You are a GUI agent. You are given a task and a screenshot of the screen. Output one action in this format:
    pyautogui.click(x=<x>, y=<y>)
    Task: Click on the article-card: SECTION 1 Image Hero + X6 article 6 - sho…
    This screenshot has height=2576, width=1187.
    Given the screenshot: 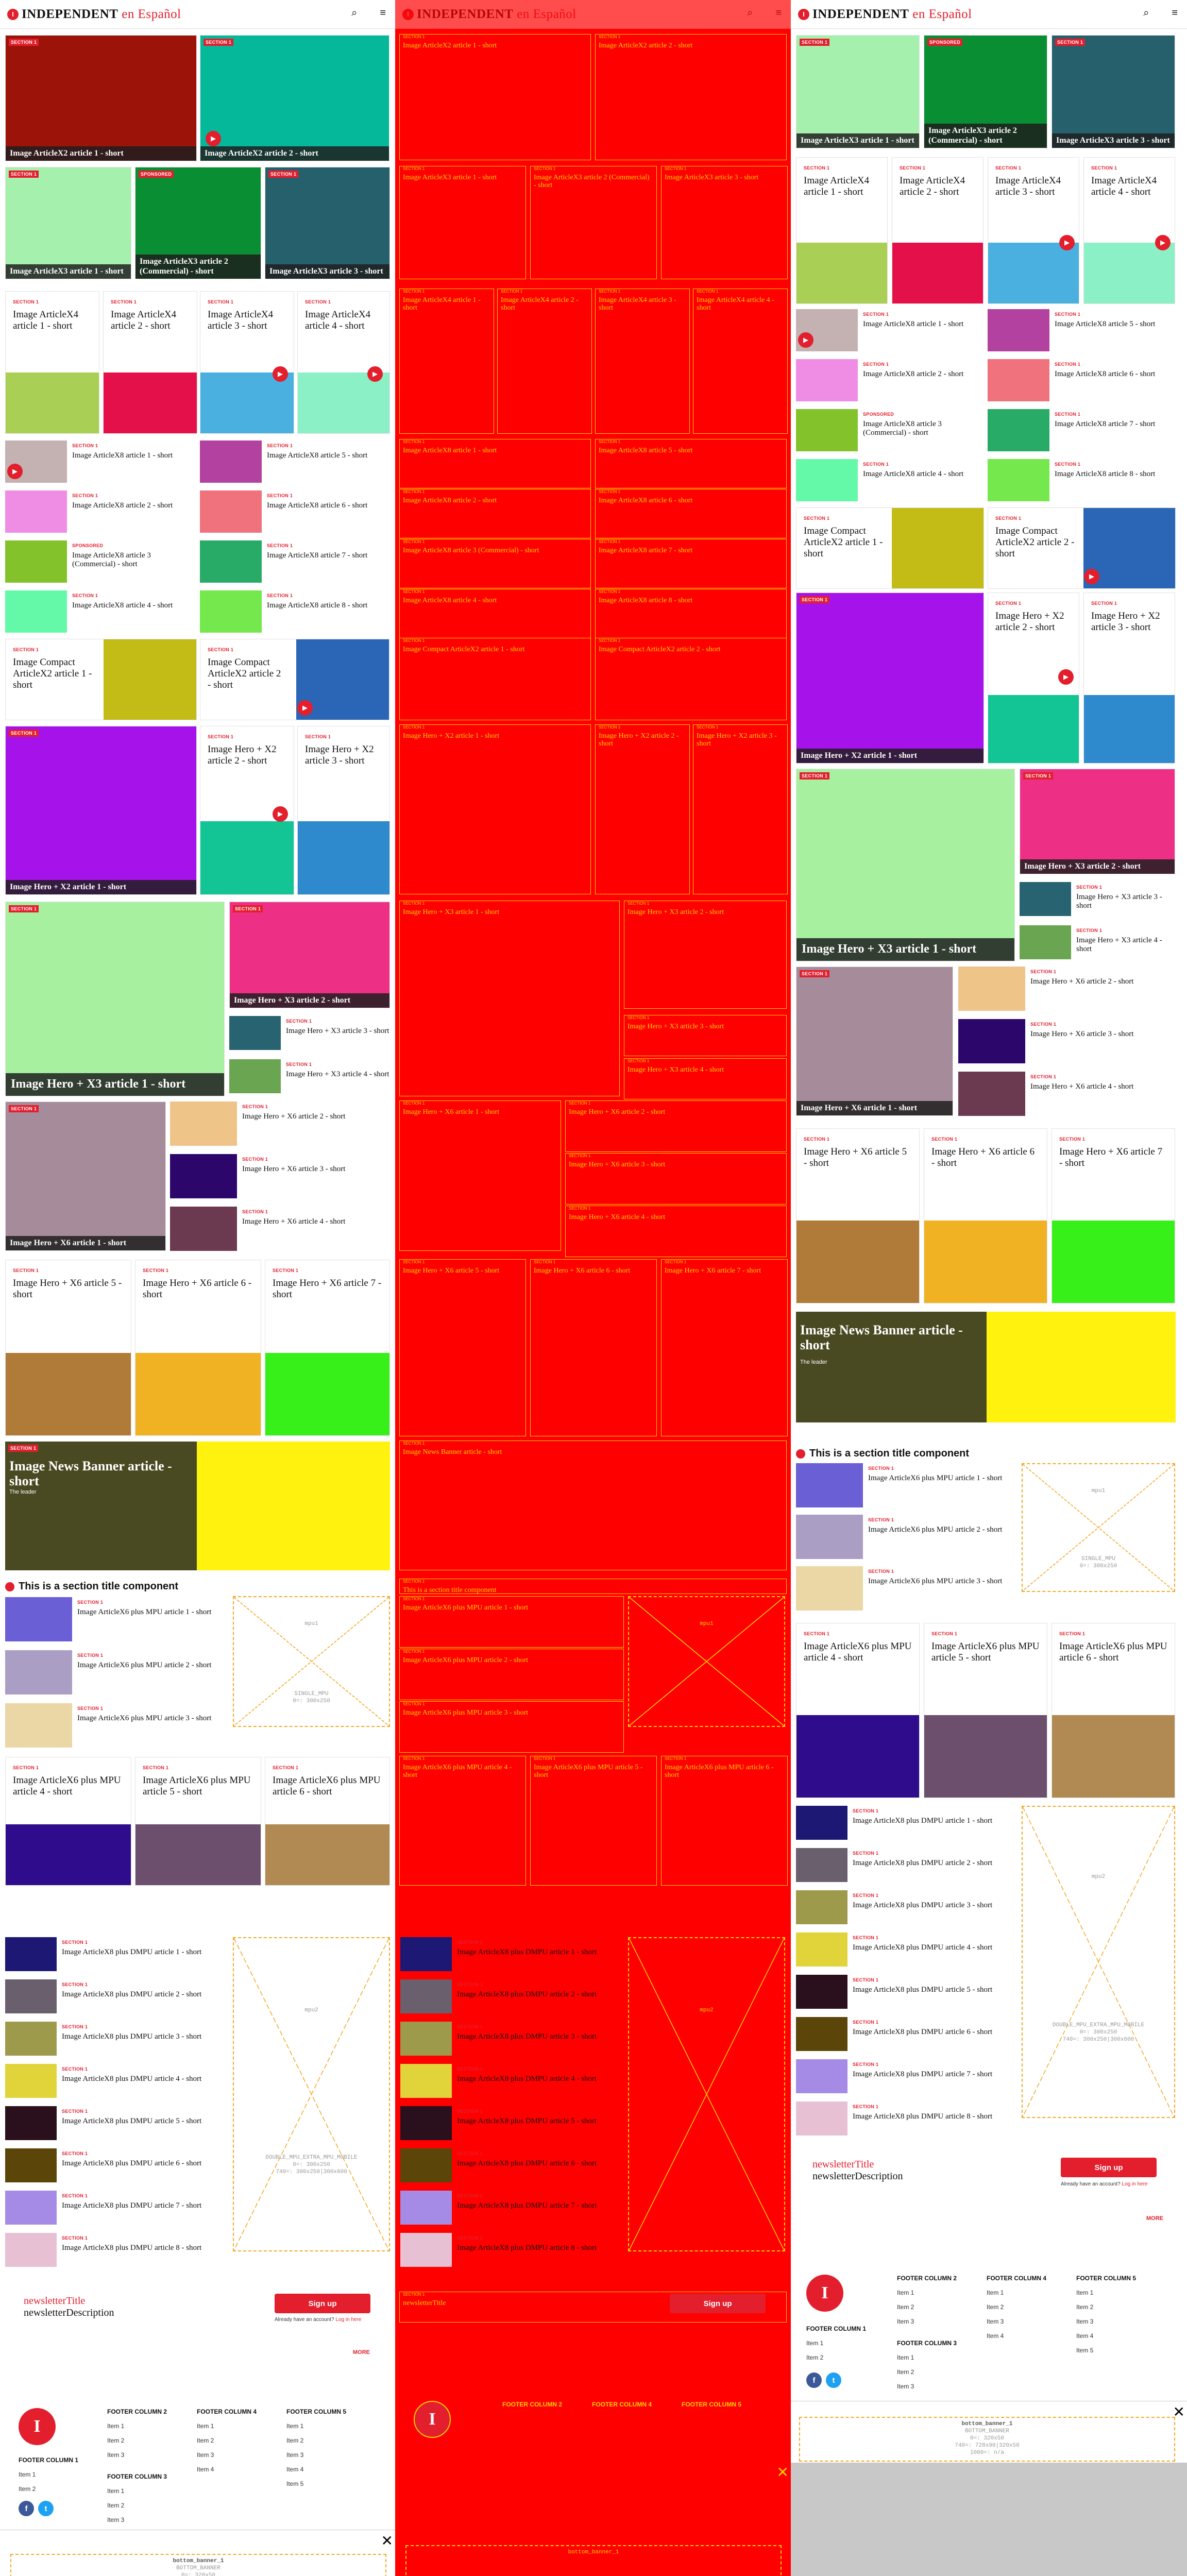 What is the action you would take?
    pyautogui.click(x=985, y=1215)
    